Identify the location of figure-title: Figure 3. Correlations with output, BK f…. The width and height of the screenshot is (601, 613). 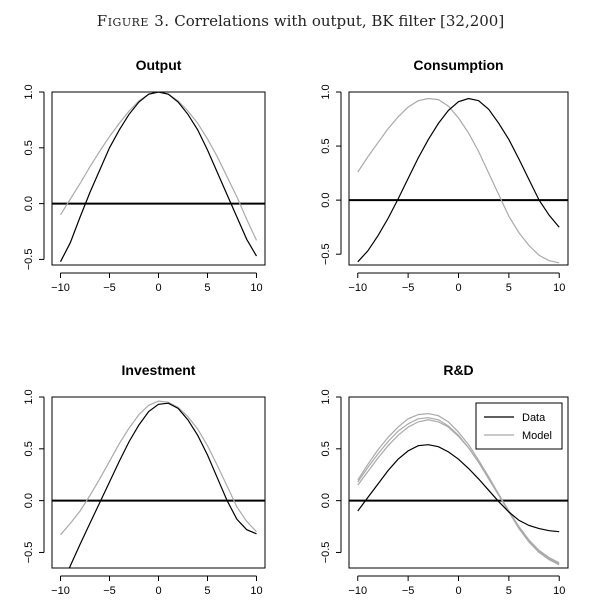
(300, 21).